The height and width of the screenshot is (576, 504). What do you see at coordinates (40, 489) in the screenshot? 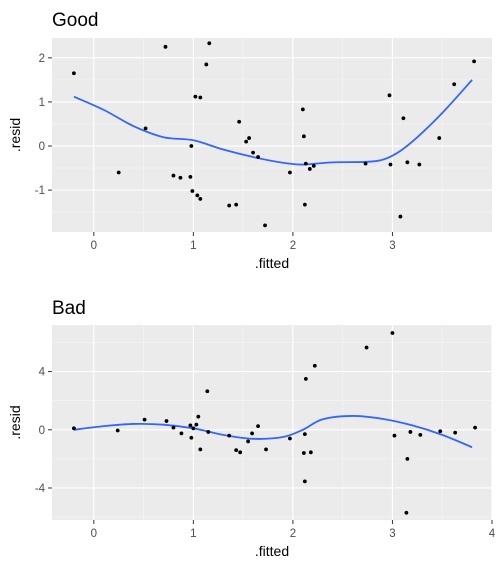
I see `y-tick-label: -4` at bounding box center [40, 489].